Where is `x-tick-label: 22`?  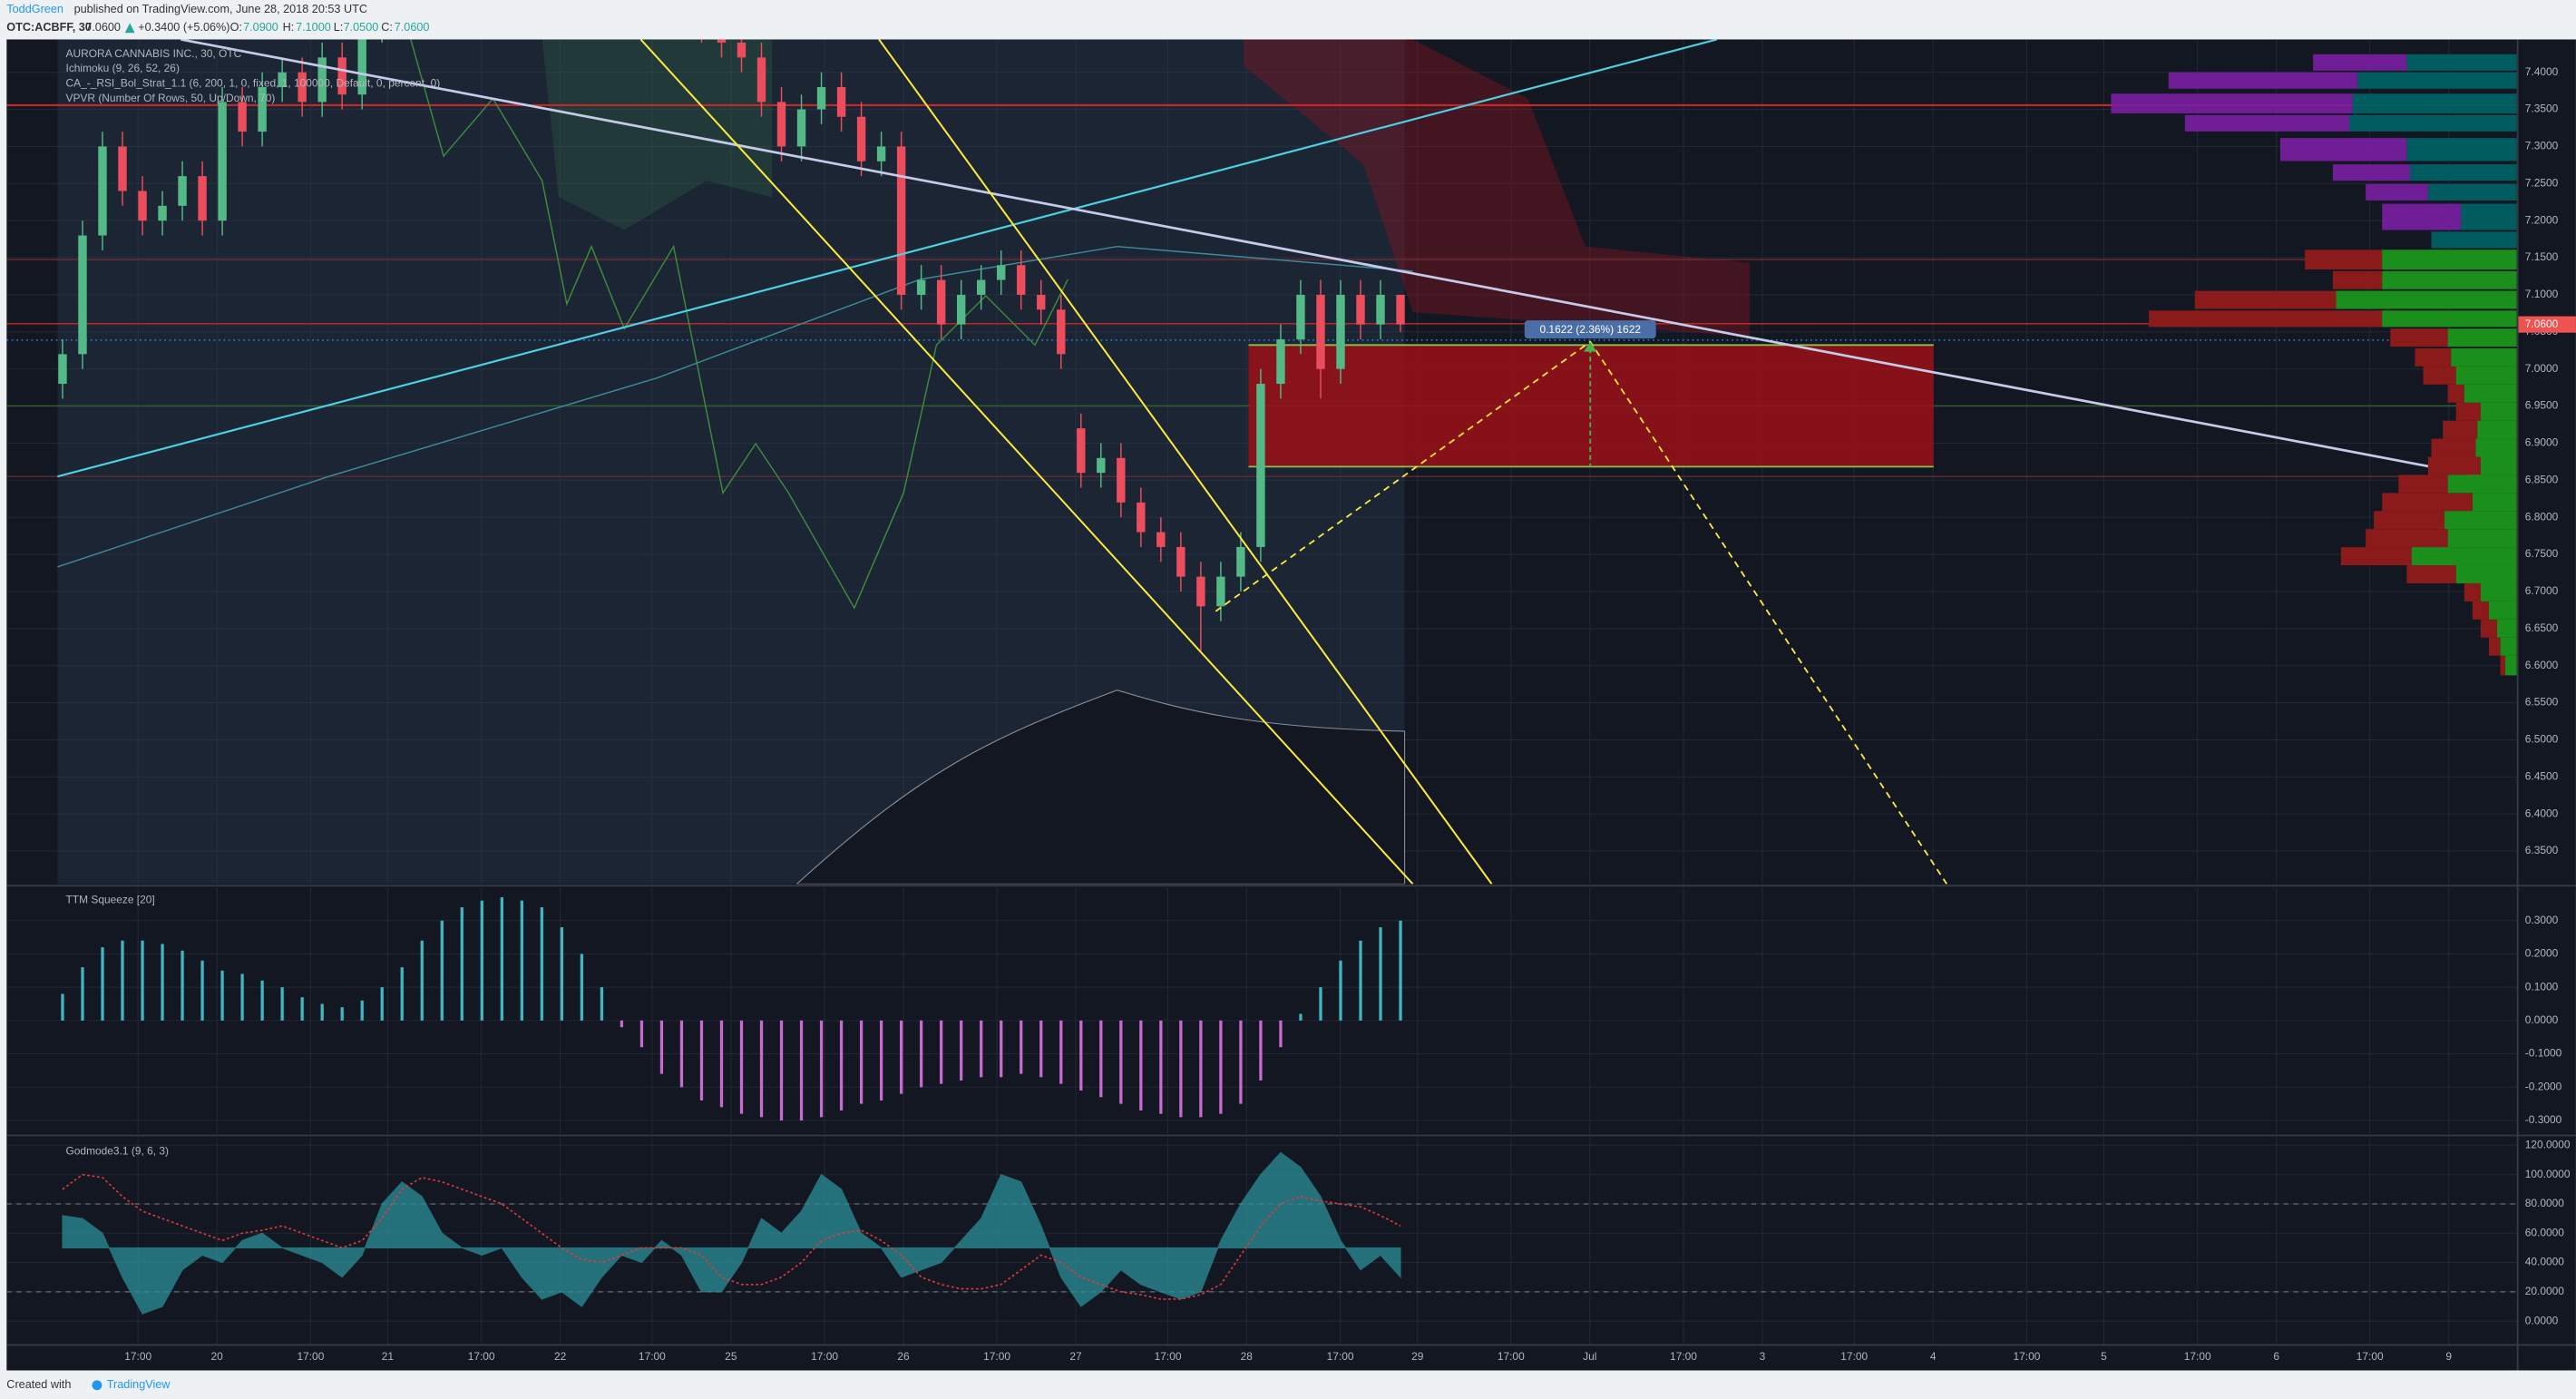
x-tick-label: 22 is located at coordinates (560, 1356).